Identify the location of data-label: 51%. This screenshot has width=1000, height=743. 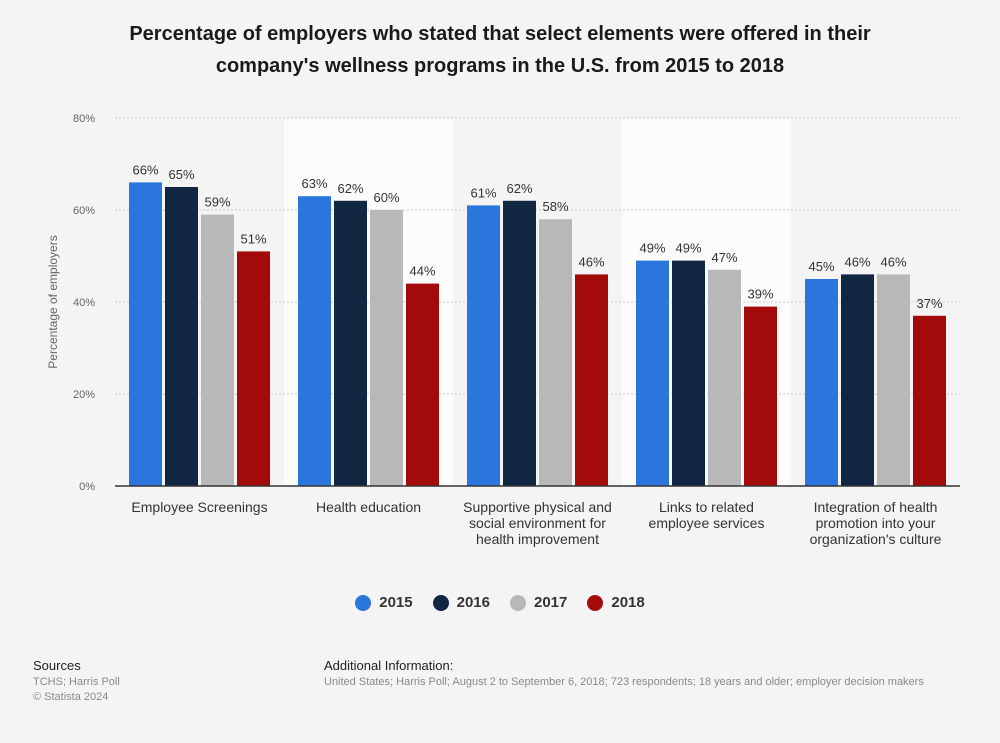
(253, 238).